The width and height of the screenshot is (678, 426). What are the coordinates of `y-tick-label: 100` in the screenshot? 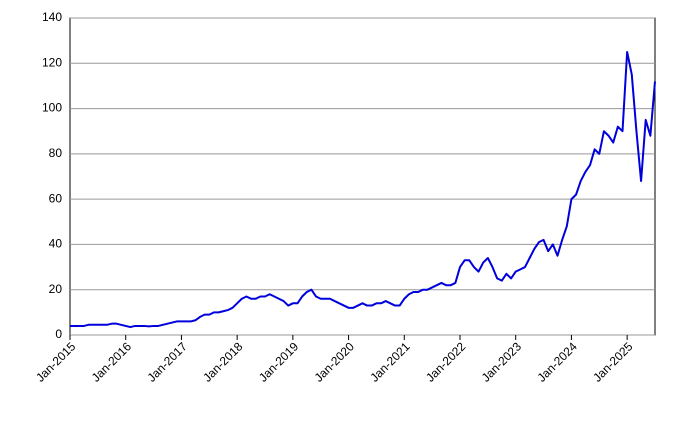 It's located at (52, 108).